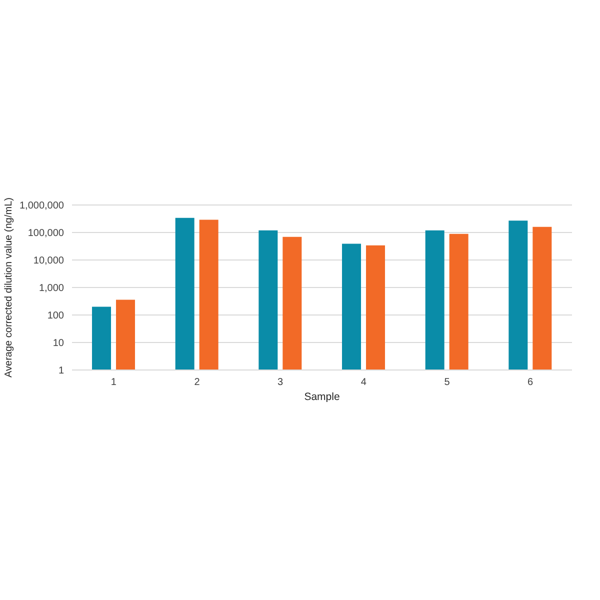  I want to click on y-axis-title: Average corrected dilution value (ng/mL), so click(9, 288).